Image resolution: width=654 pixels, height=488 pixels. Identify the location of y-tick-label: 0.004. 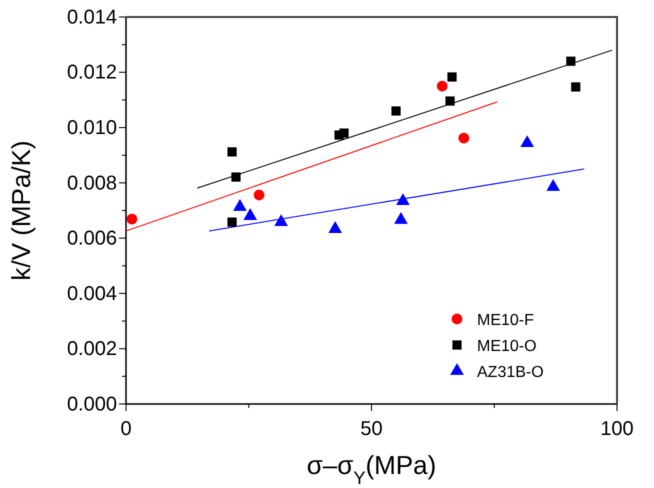
(91, 293).